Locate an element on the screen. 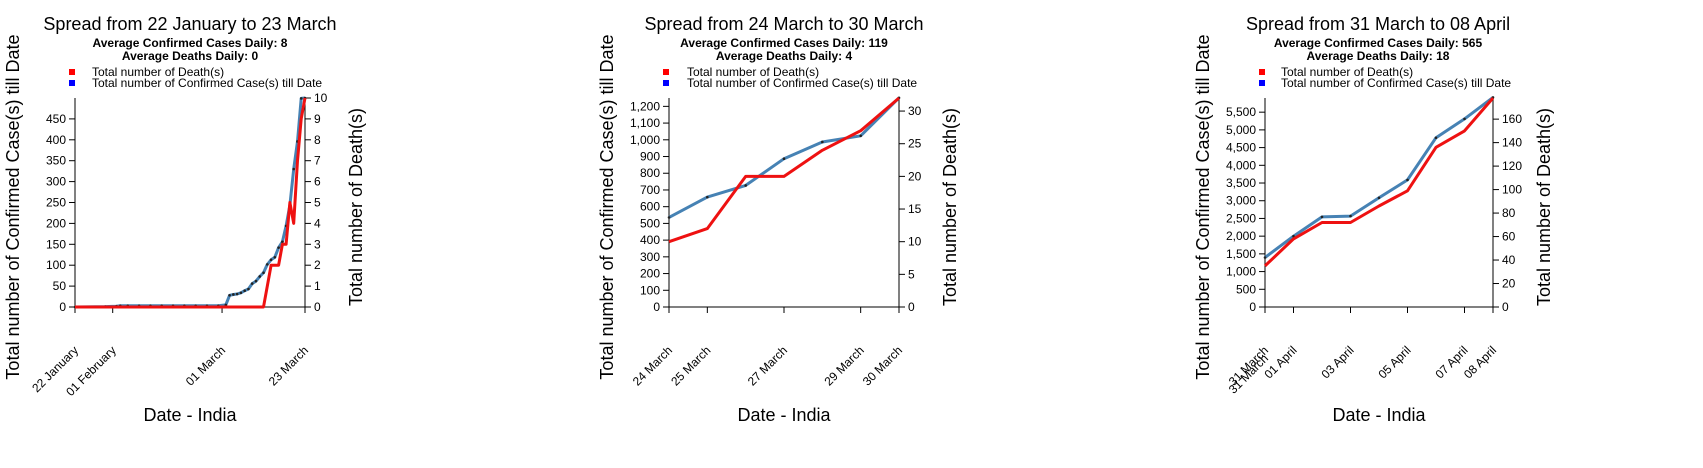 This screenshot has height=468, width=1703. y-right-tick-label: 15 is located at coordinates (915, 209).